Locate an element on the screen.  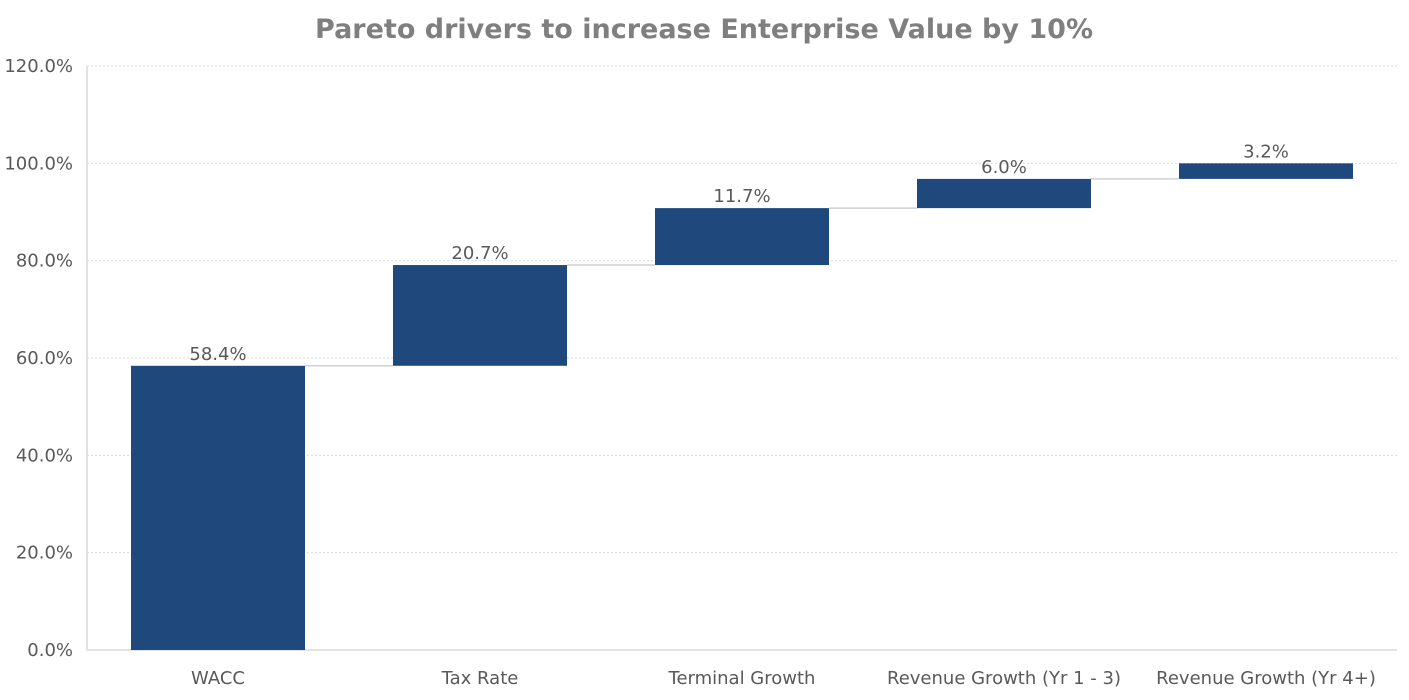
y-tick-label: 20.0% is located at coordinates (44, 553).